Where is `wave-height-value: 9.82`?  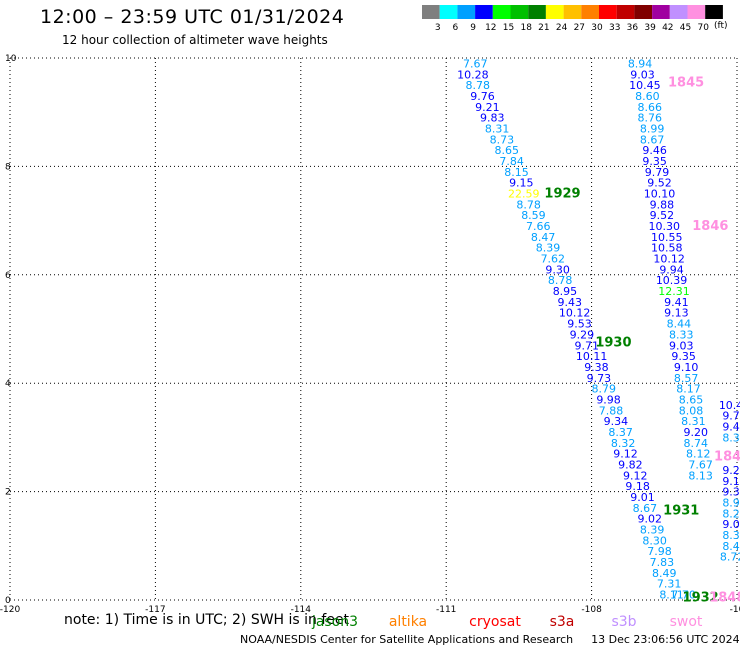 wave-height-value: 9.82 is located at coordinates (630, 465).